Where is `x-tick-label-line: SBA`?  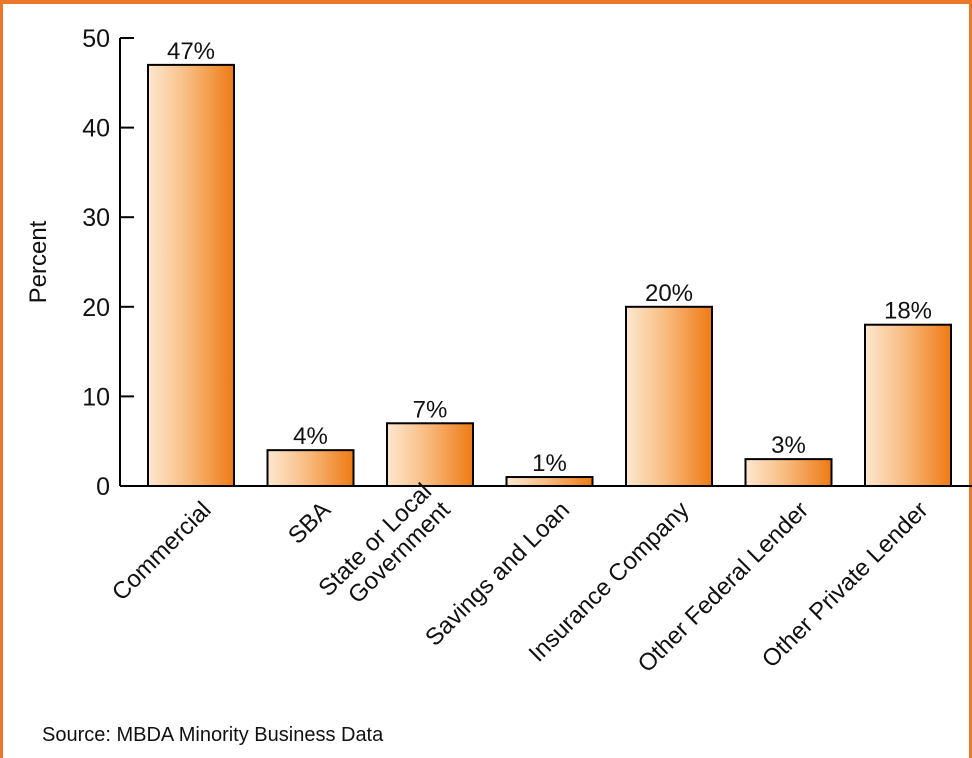 x-tick-label-line: SBA is located at coordinates (309, 522).